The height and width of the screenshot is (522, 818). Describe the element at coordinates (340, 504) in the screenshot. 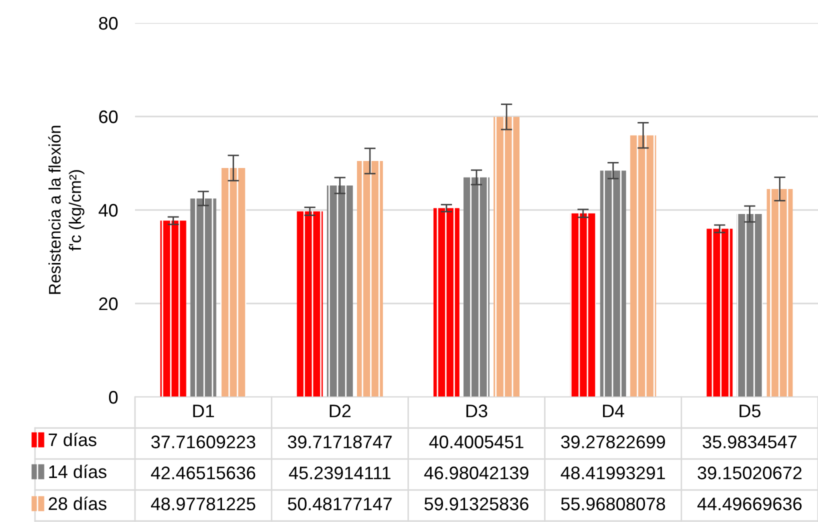

I see `data-label: 50.48177147` at that location.